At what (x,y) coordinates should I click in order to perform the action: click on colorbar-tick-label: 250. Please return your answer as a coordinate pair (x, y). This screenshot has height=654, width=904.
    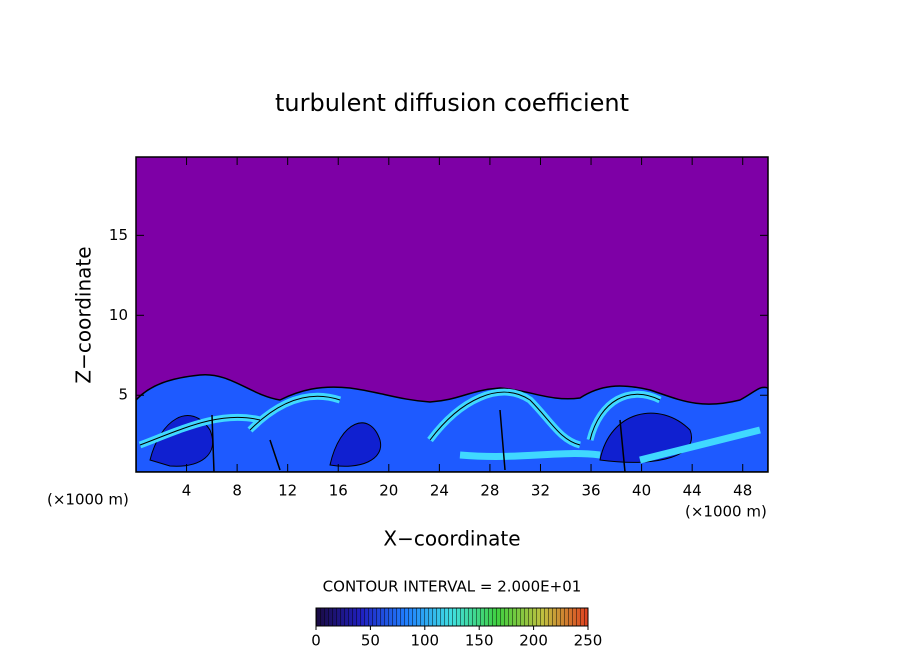
    Looking at the image, I should click on (588, 641).